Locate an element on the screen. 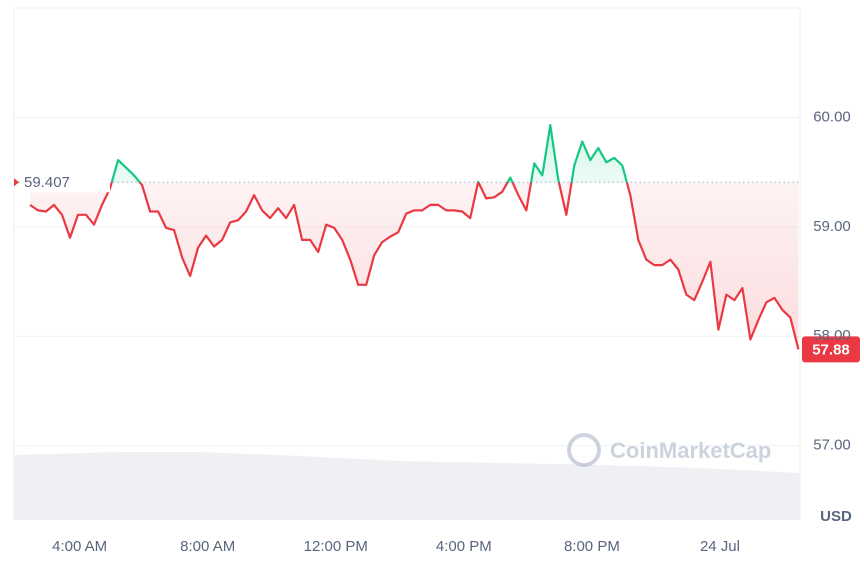 This screenshot has width=864, height=562. x-tick-label: 4:00 PM is located at coordinates (464, 546).